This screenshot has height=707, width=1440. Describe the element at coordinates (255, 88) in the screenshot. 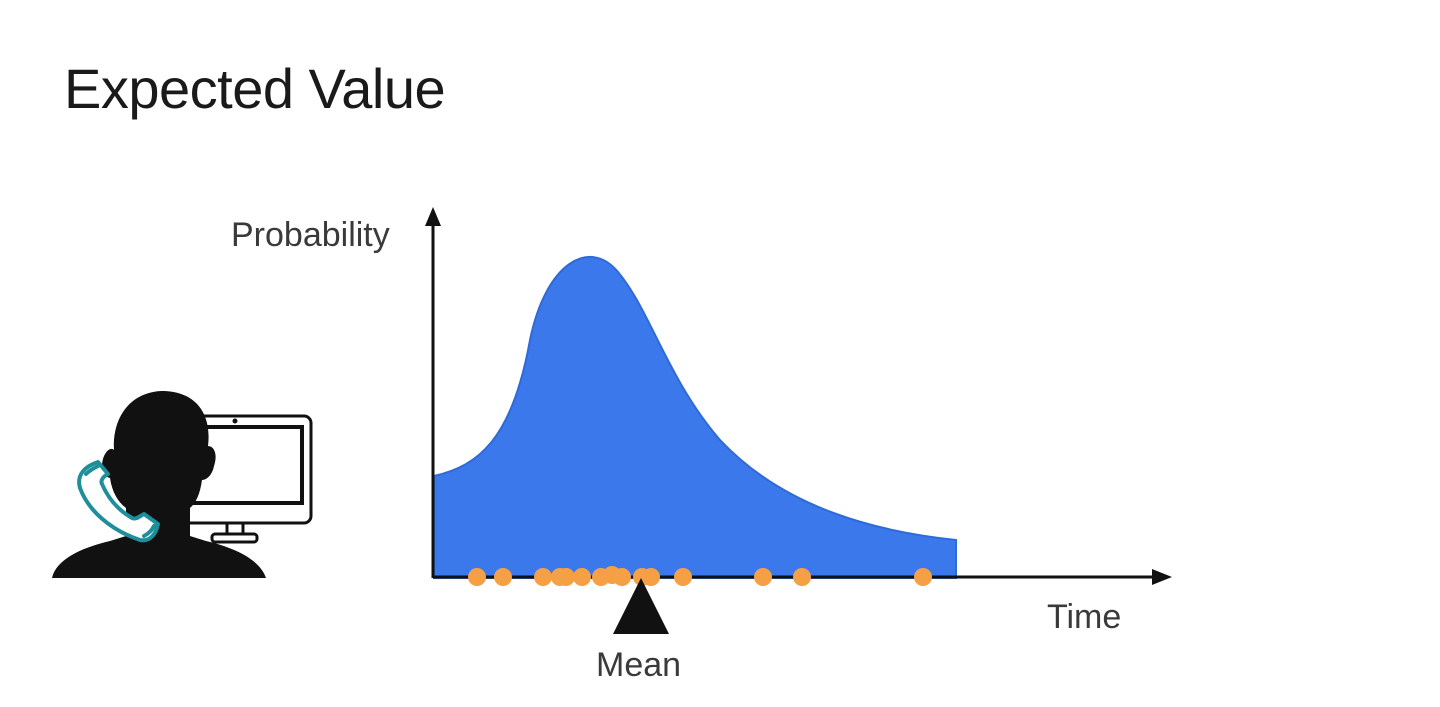

I see `slide-title: Expected Value` at that location.